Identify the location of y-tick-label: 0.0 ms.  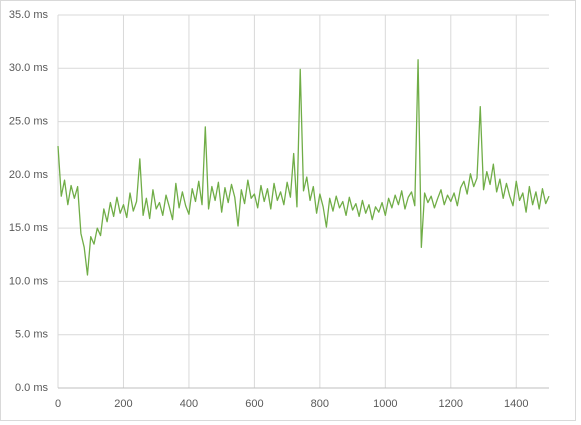
(32, 388).